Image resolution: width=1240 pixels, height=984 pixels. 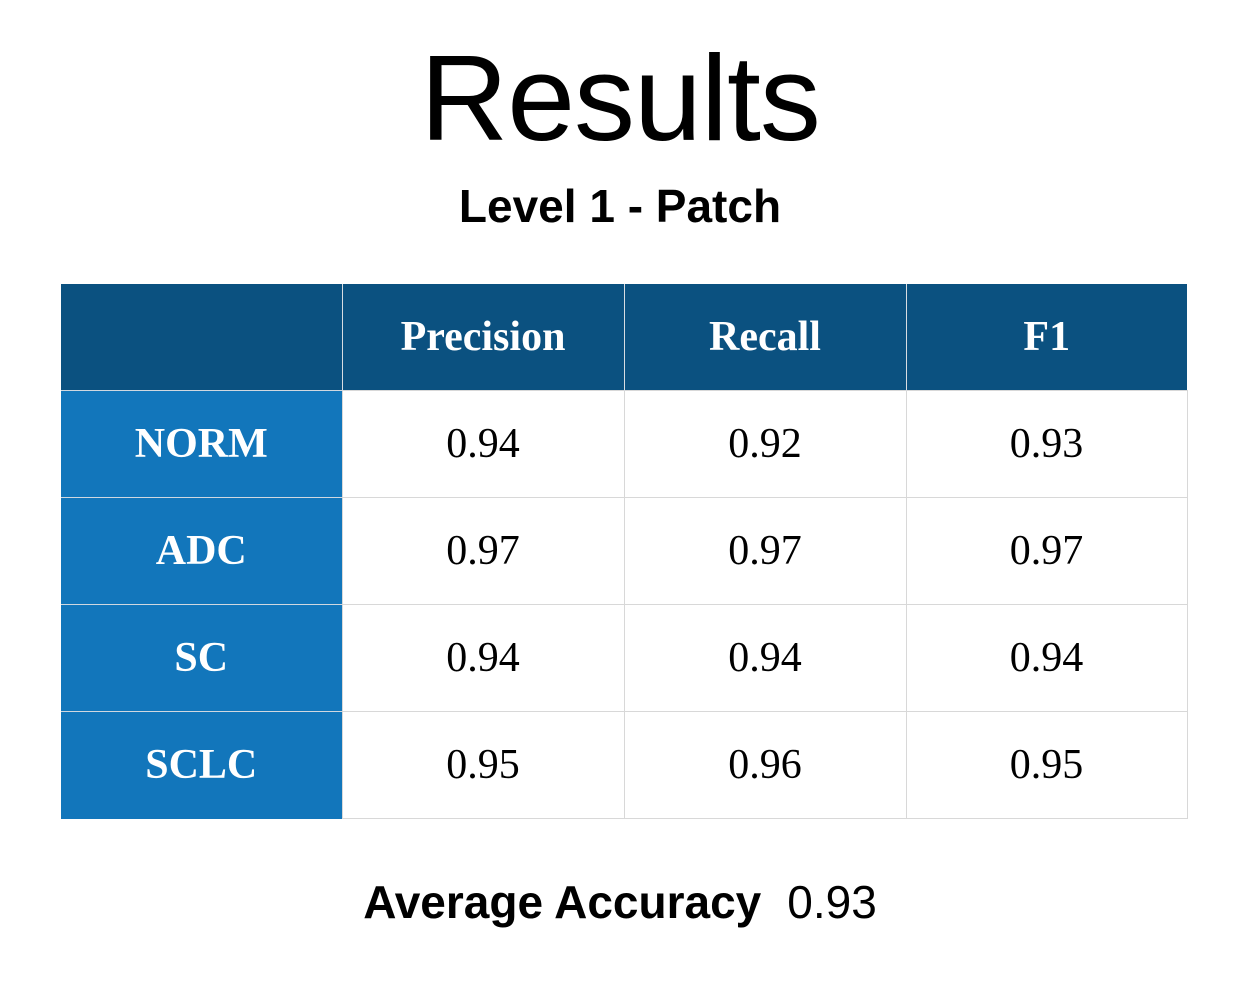 What do you see at coordinates (765, 658) in the screenshot?
I see `cell-sc-recall: 0.94` at bounding box center [765, 658].